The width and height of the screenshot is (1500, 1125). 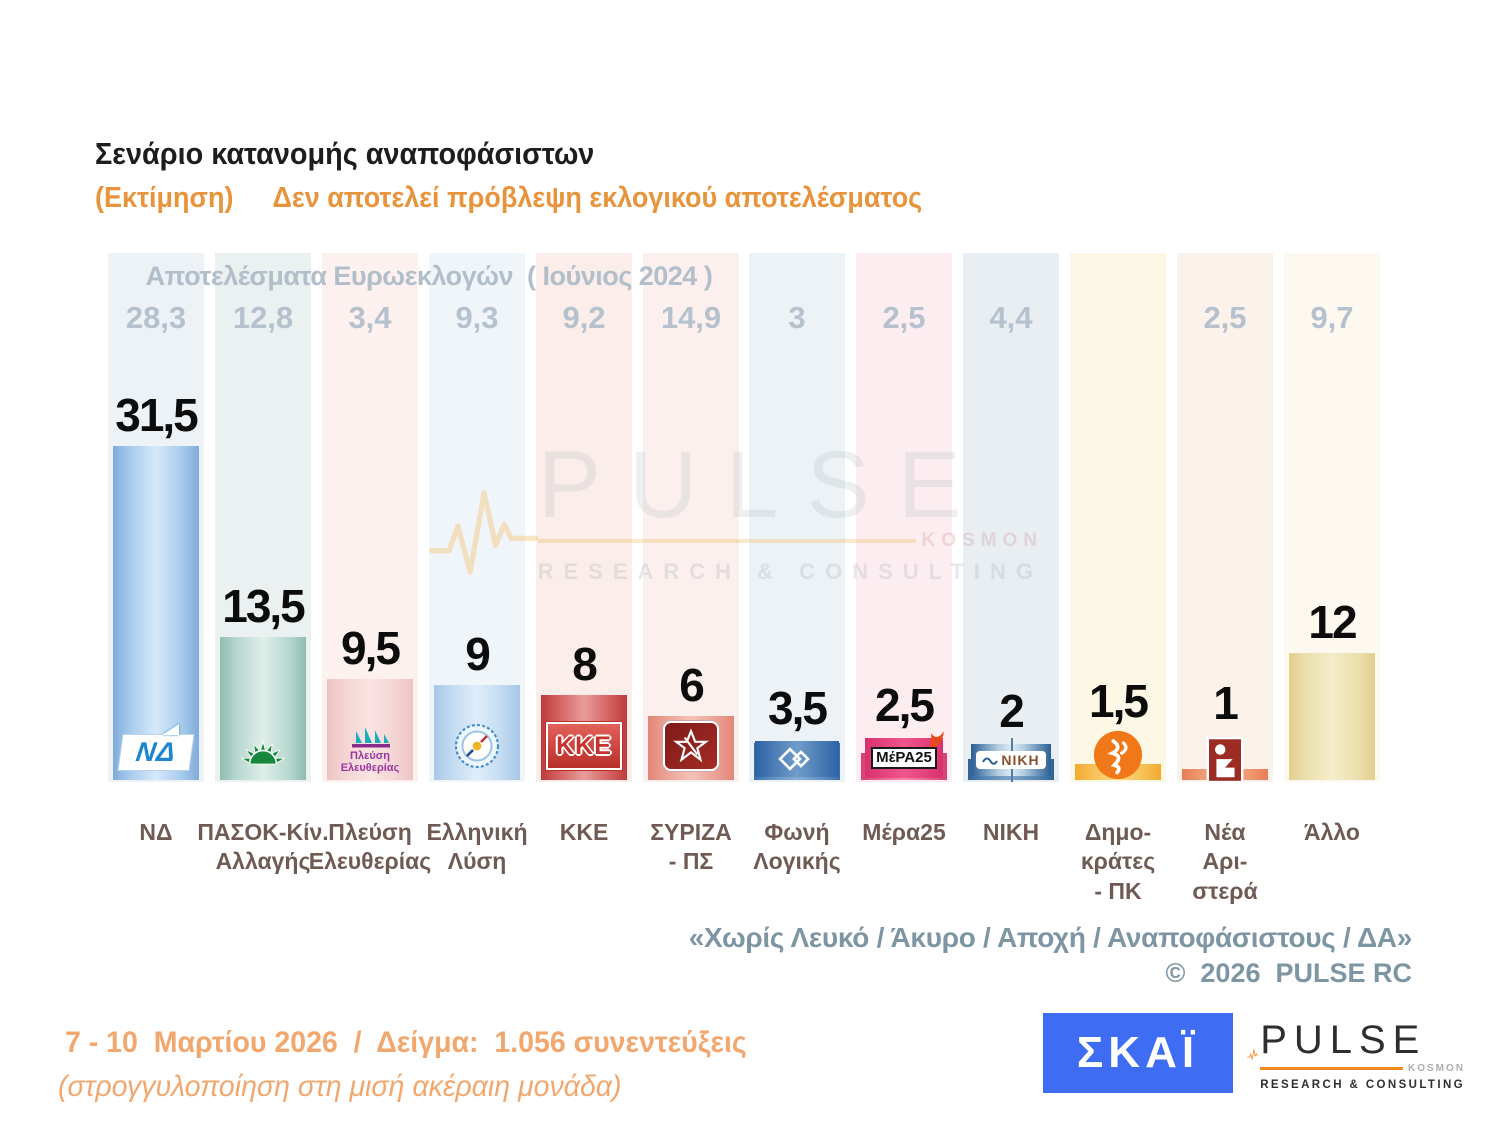 I want to click on nea-aristera-logo, so click(x=1225, y=761).